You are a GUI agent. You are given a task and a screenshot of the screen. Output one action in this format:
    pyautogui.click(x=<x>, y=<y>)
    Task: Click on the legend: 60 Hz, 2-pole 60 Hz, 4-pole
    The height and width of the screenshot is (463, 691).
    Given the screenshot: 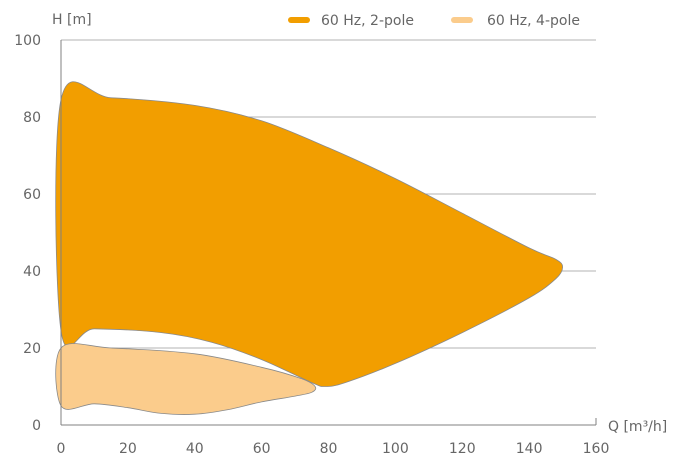 What is the action you would take?
    pyautogui.click(x=434, y=21)
    